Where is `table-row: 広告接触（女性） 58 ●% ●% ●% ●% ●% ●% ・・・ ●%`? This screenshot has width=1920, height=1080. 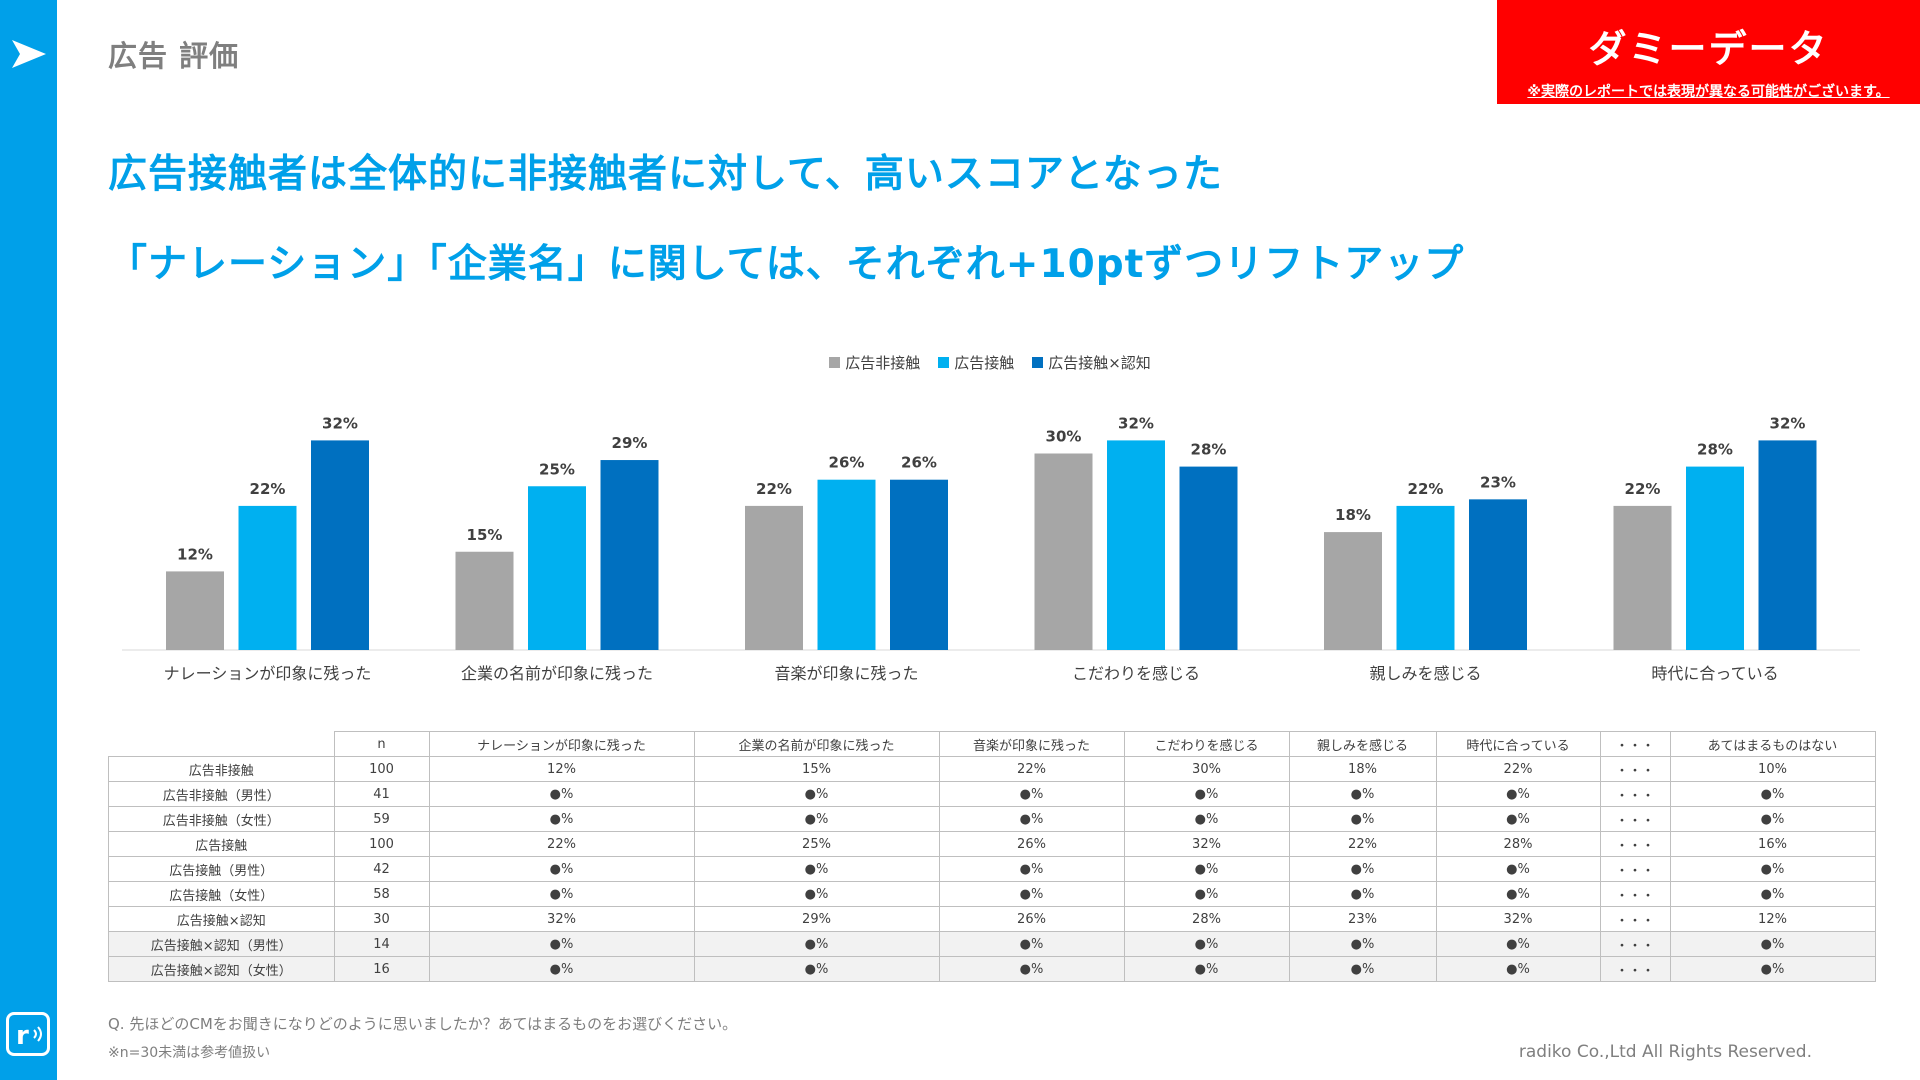 table-row: 広告接触（女性） 58 ●% ●% ●% ●% ●% ●% ・・・ ●% is located at coordinates (992, 894).